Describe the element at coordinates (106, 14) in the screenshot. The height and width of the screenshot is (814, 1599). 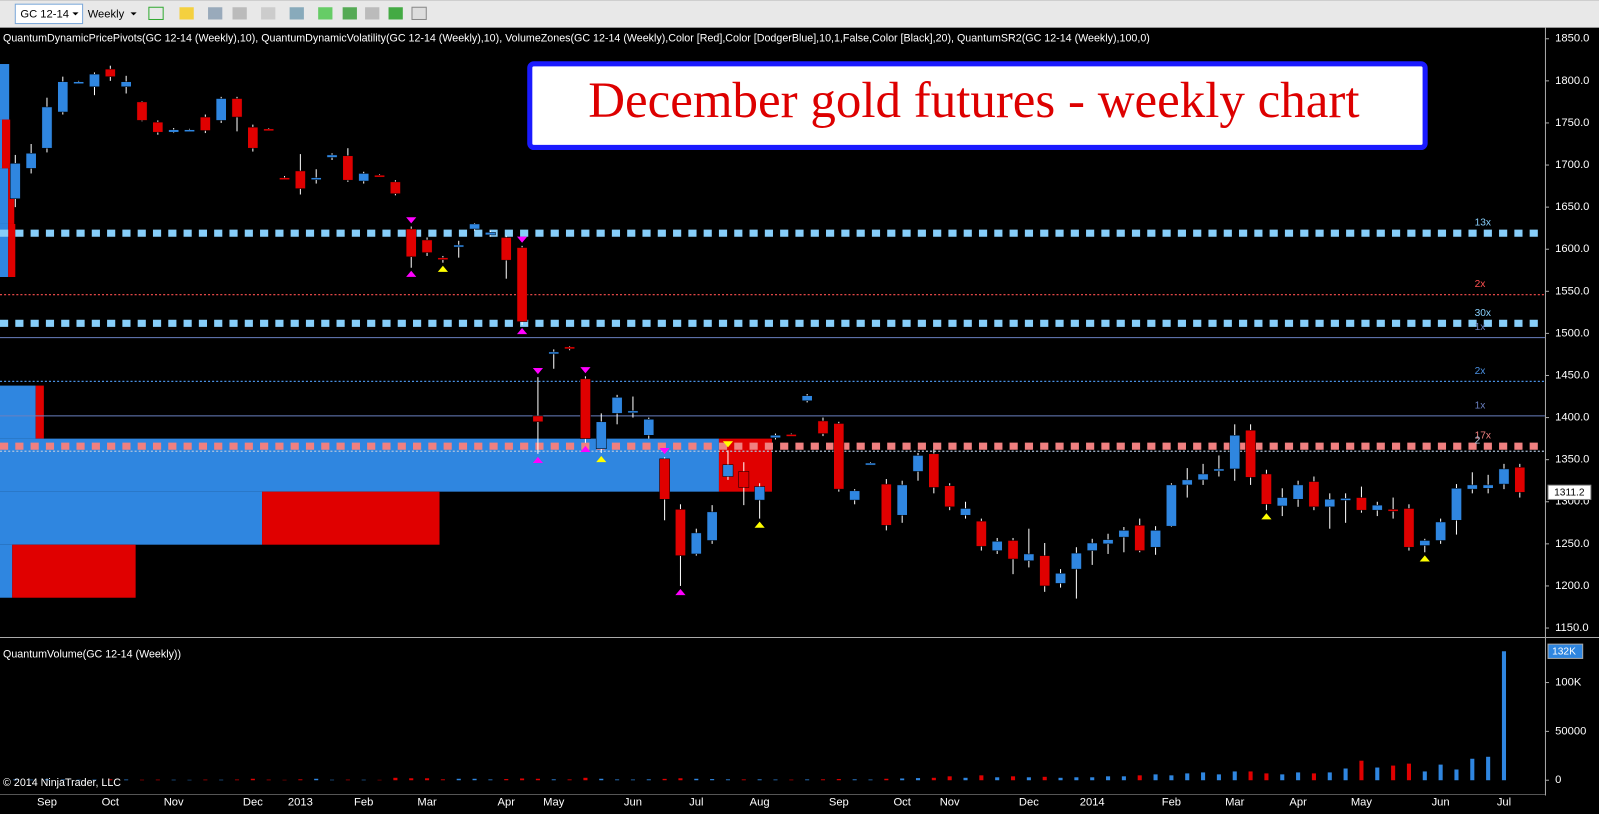
I see `period: Weekly` at that location.